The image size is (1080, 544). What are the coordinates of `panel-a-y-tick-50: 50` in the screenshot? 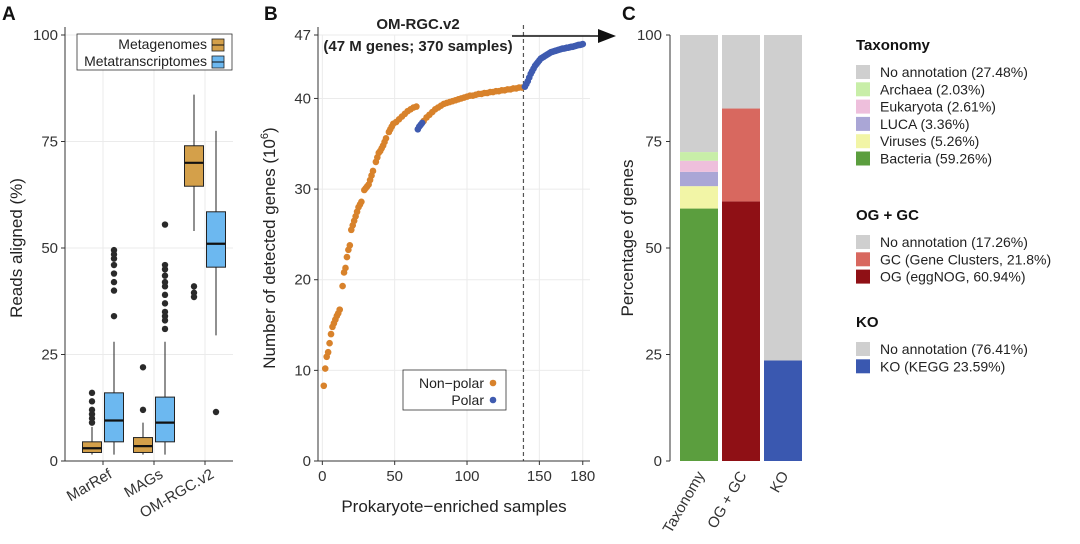 It's located at (49, 248).